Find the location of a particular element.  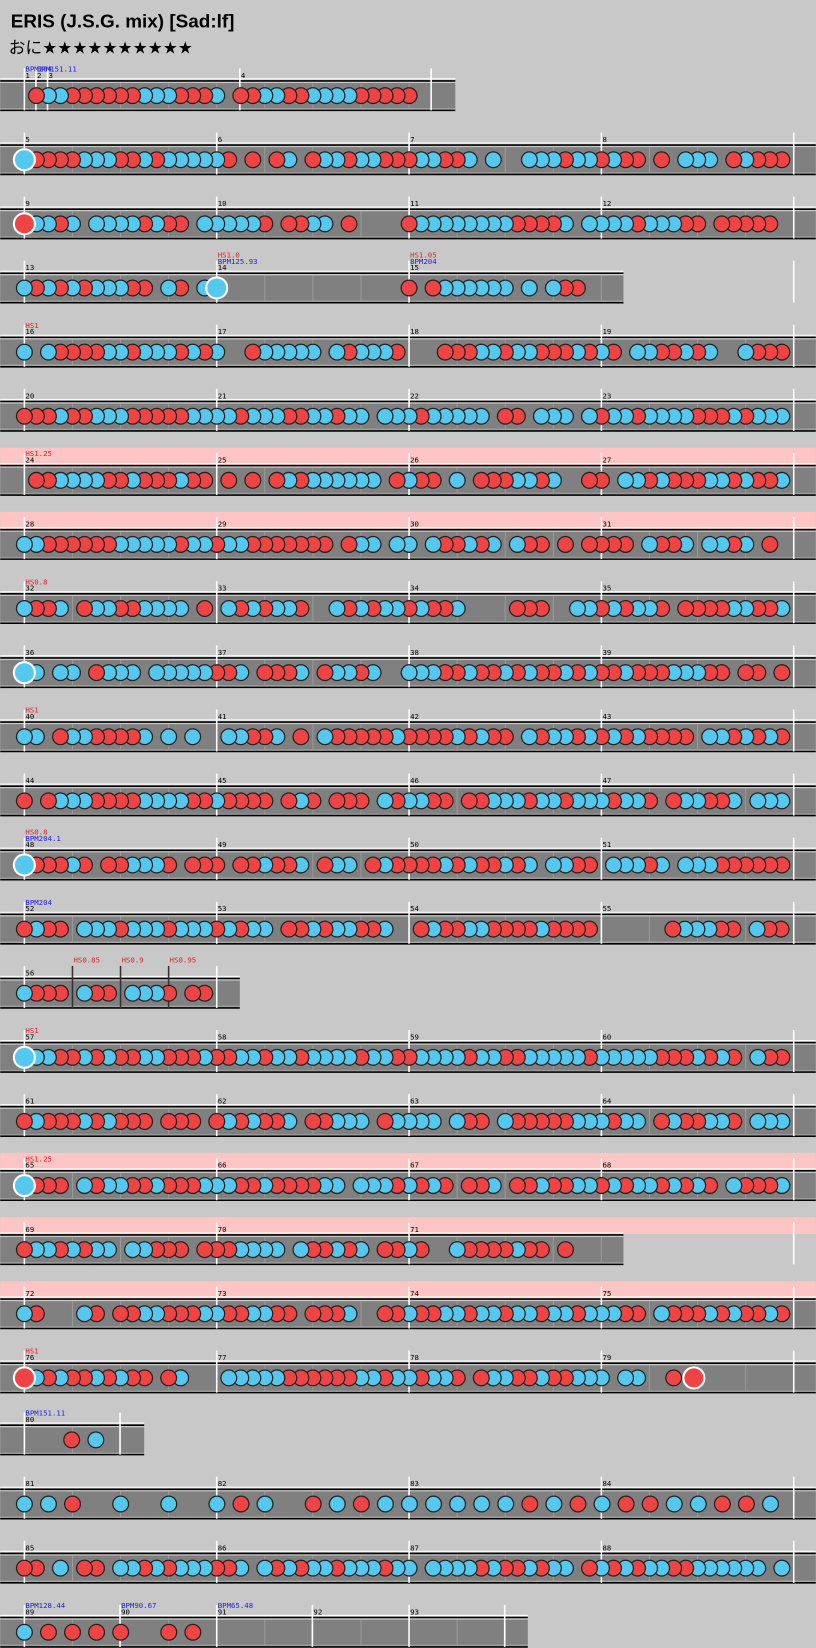

measure-number: 58 is located at coordinates (222, 1036).